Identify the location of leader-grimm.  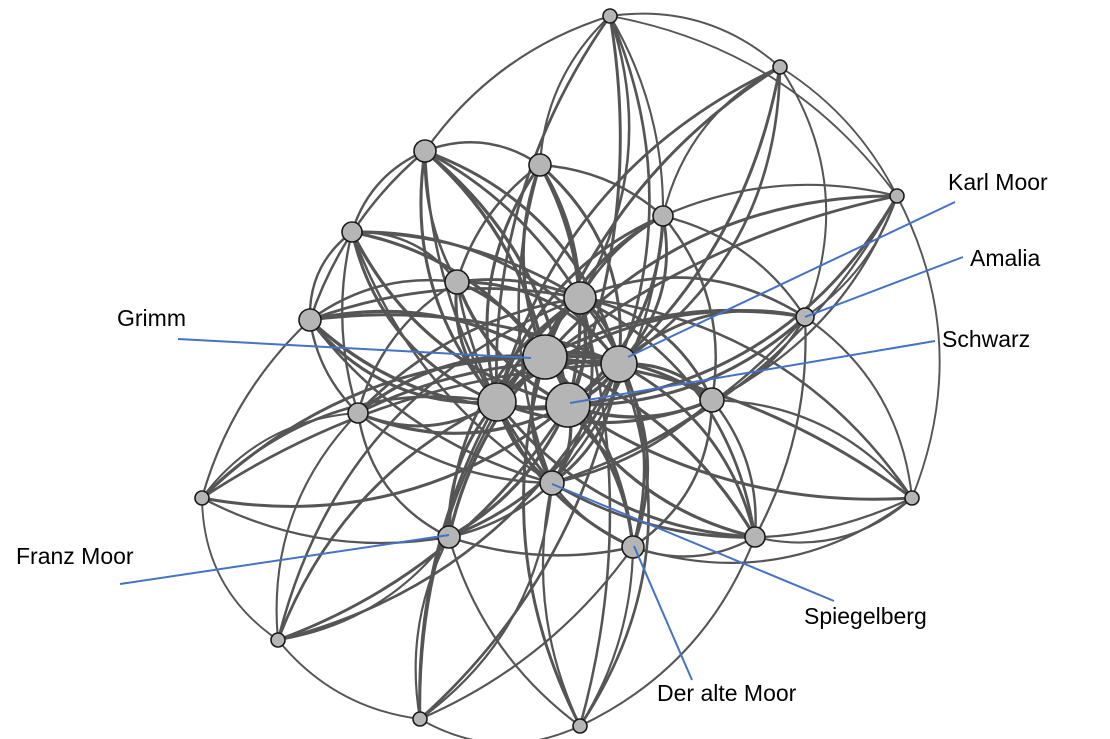
(354, 348).